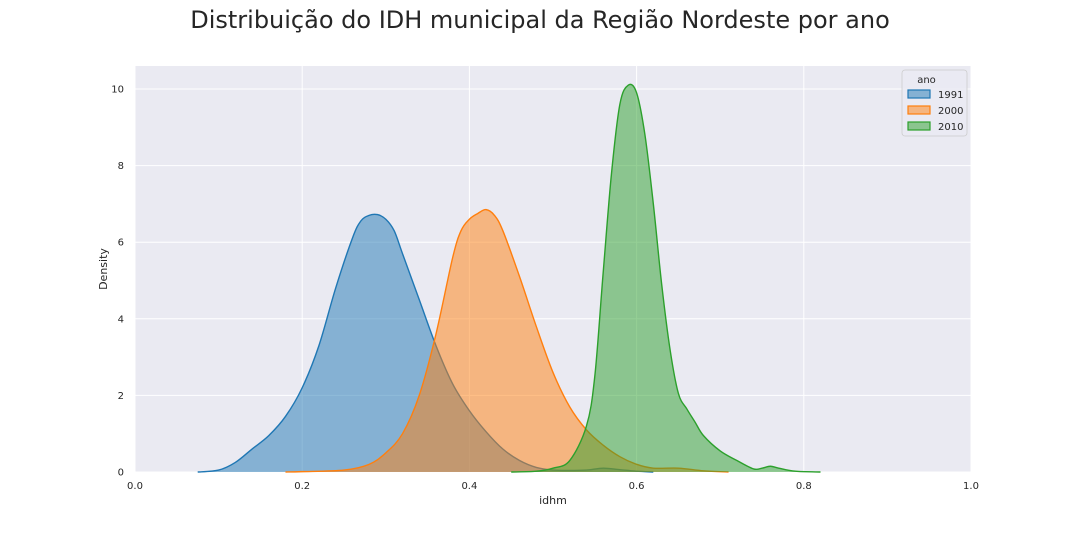  Describe the element at coordinates (804, 486) in the screenshot. I see `x-tick-label: 0.8` at that location.